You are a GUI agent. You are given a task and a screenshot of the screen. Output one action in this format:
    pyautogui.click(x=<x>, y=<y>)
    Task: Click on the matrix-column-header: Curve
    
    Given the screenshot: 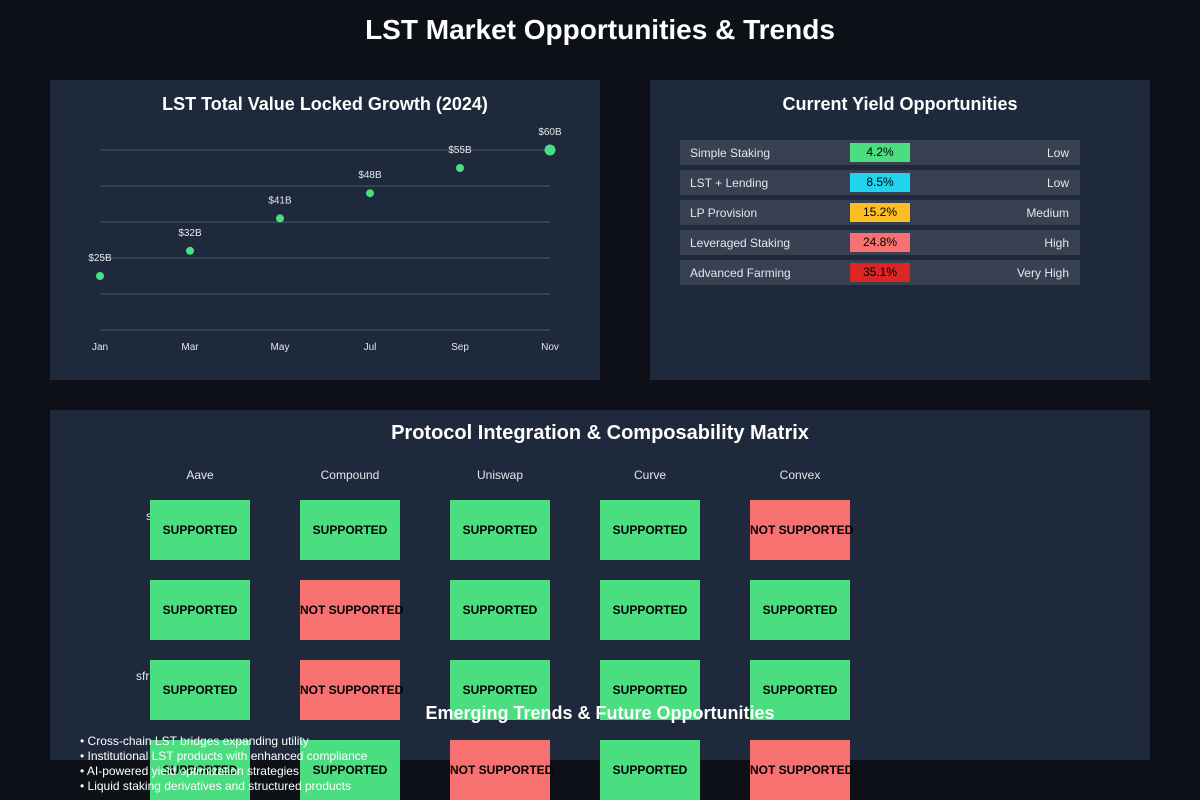 What is the action you would take?
    pyautogui.click(x=649, y=475)
    